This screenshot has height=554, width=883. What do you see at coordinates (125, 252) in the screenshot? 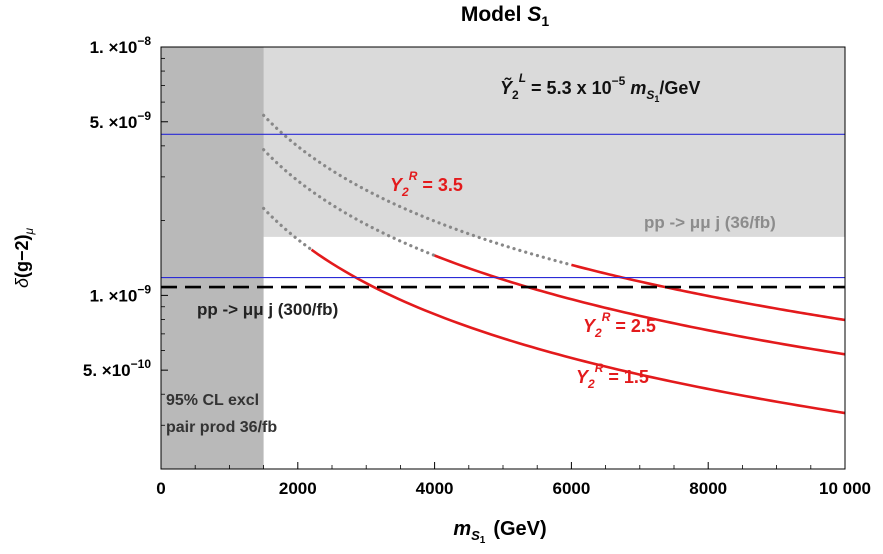
I see `y-ticks: 1. ×10−8 5. ×10−9 1. ×10−9 5. ×10−10` at bounding box center [125, 252].